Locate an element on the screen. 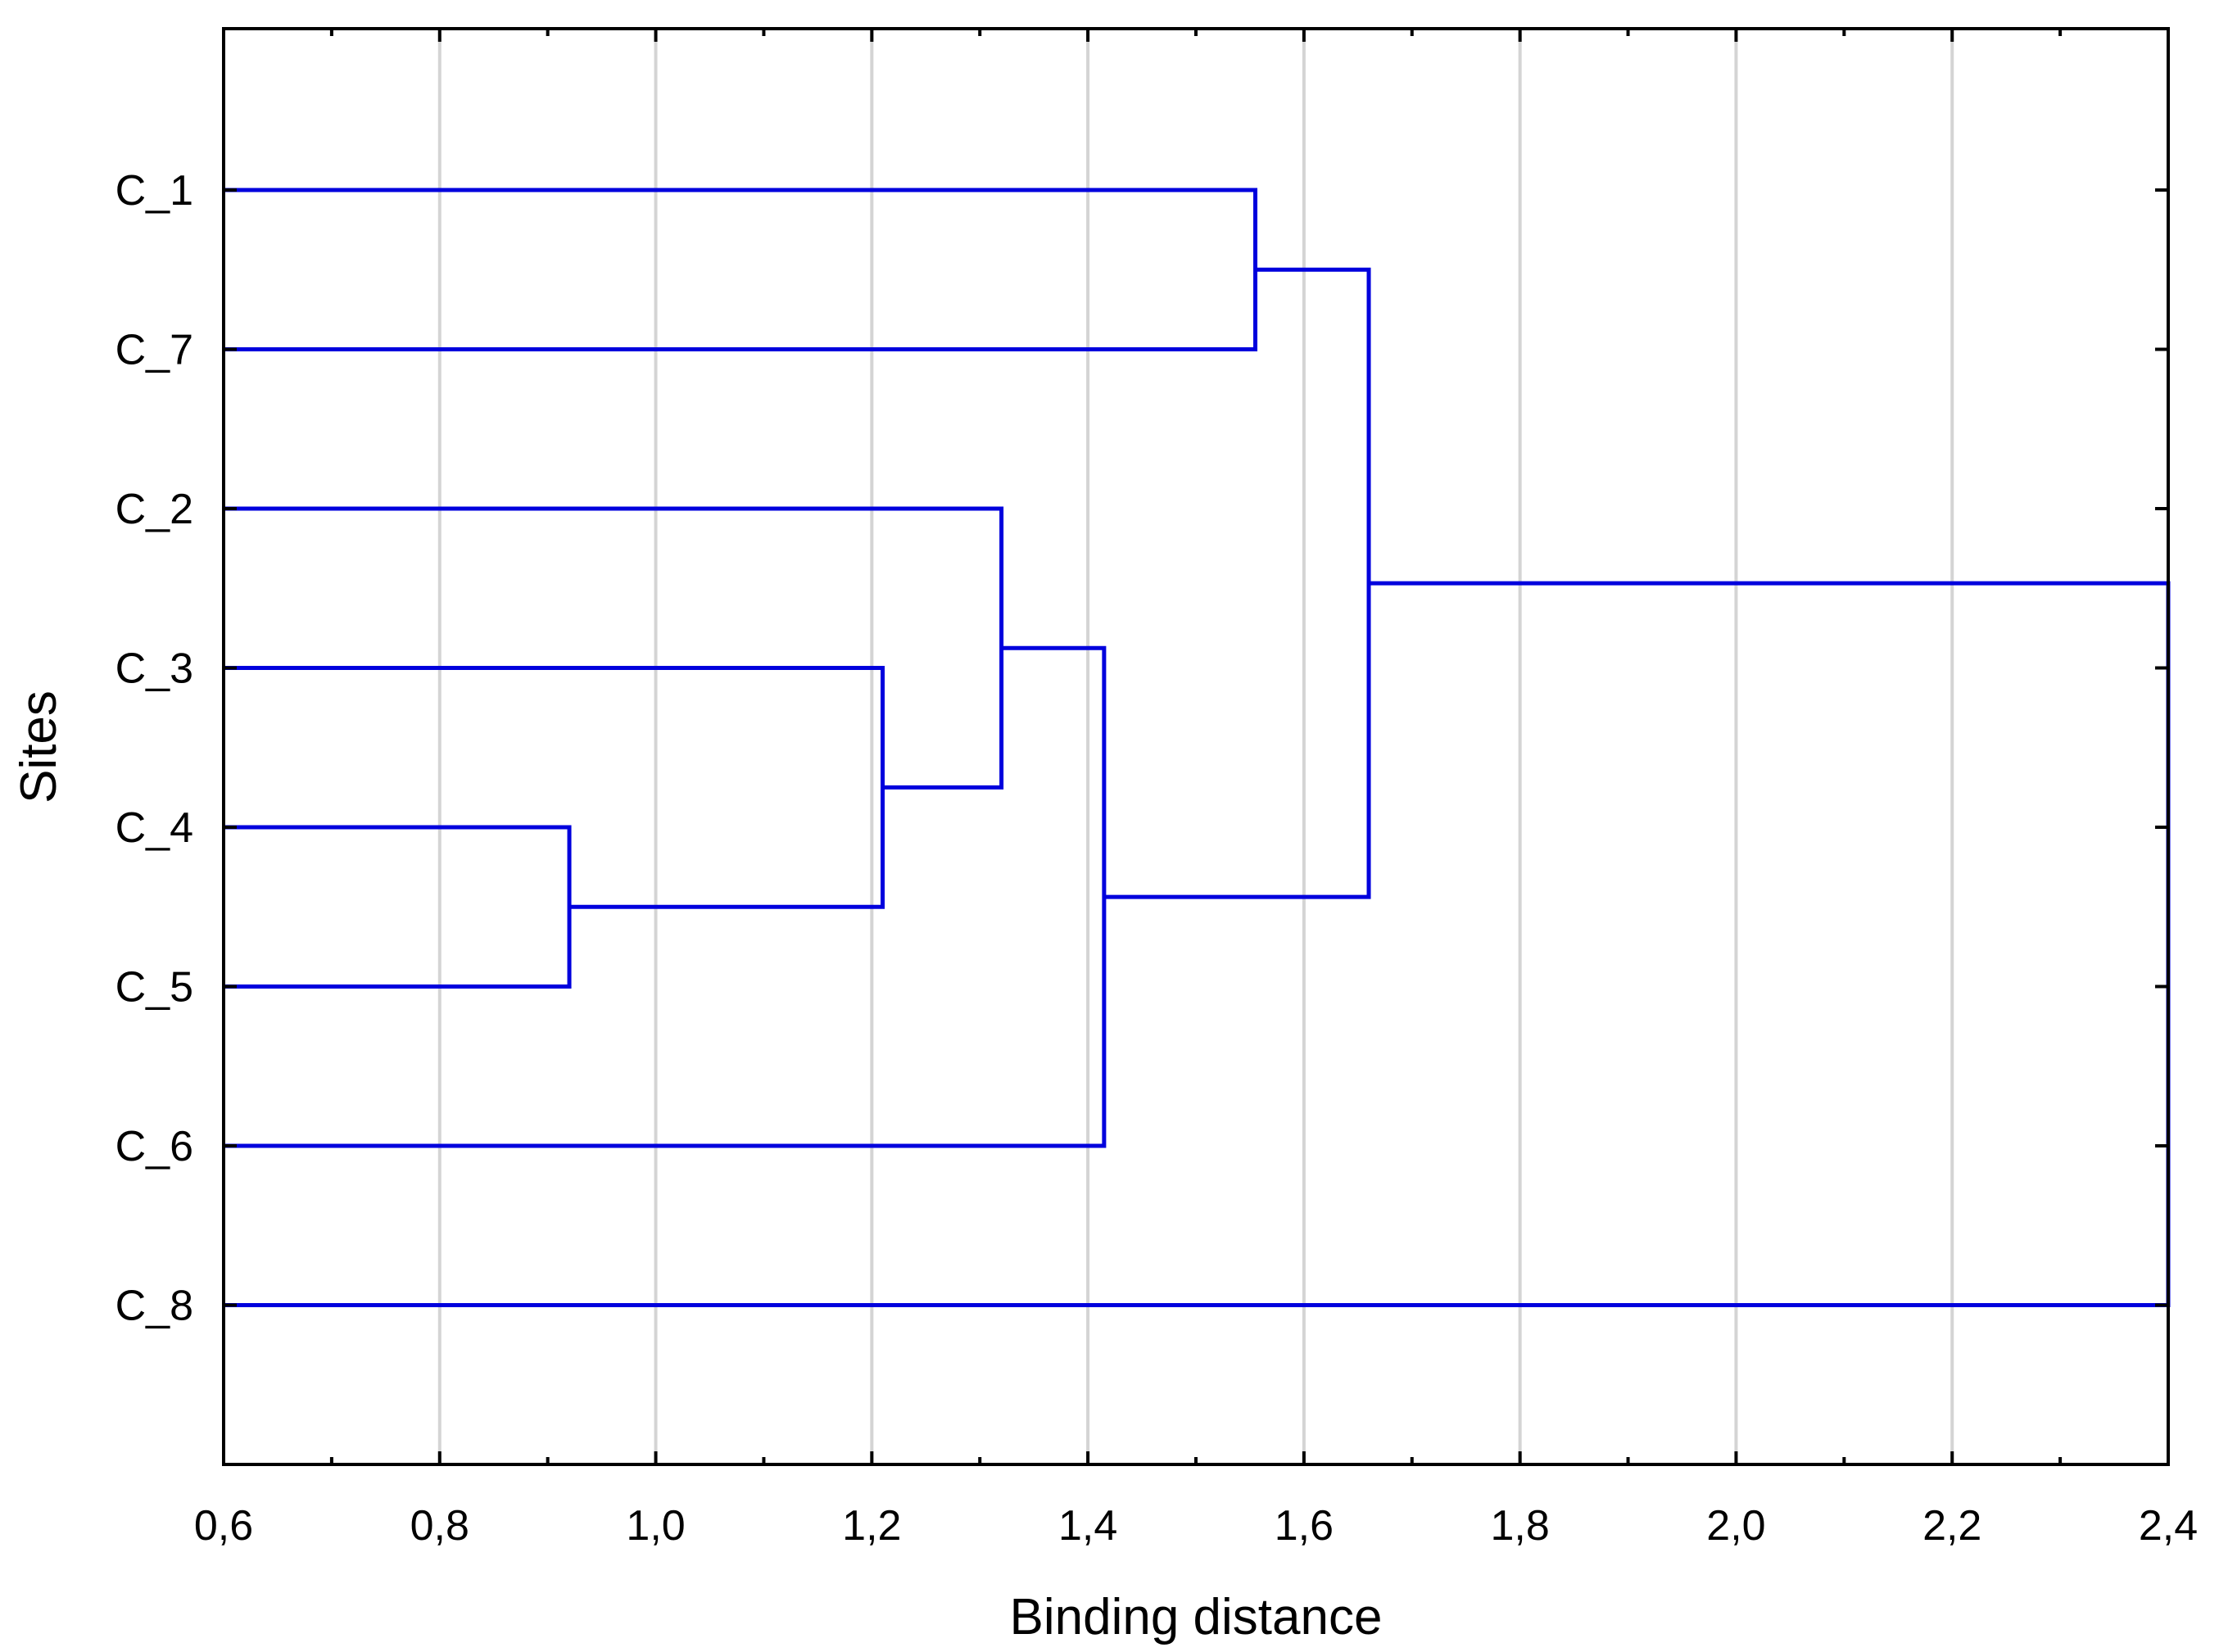 The height and width of the screenshot is (1652, 2219). leaf-label: C_1 is located at coordinates (154, 191).